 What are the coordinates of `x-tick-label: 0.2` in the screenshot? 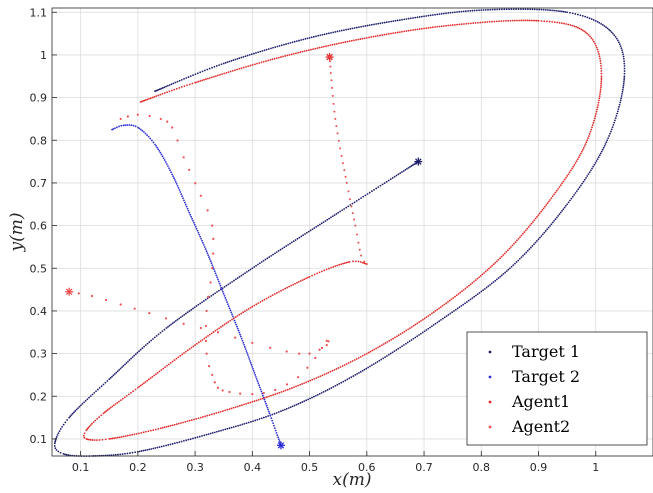 It's located at (138, 467).